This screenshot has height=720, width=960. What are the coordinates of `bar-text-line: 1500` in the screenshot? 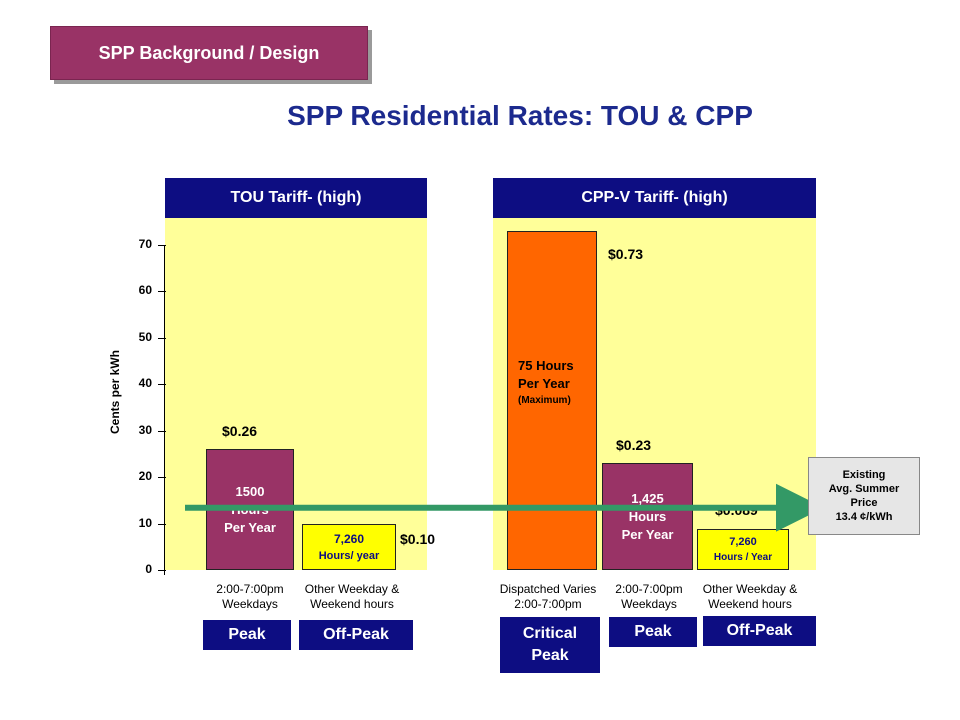 It's located at (250, 491).